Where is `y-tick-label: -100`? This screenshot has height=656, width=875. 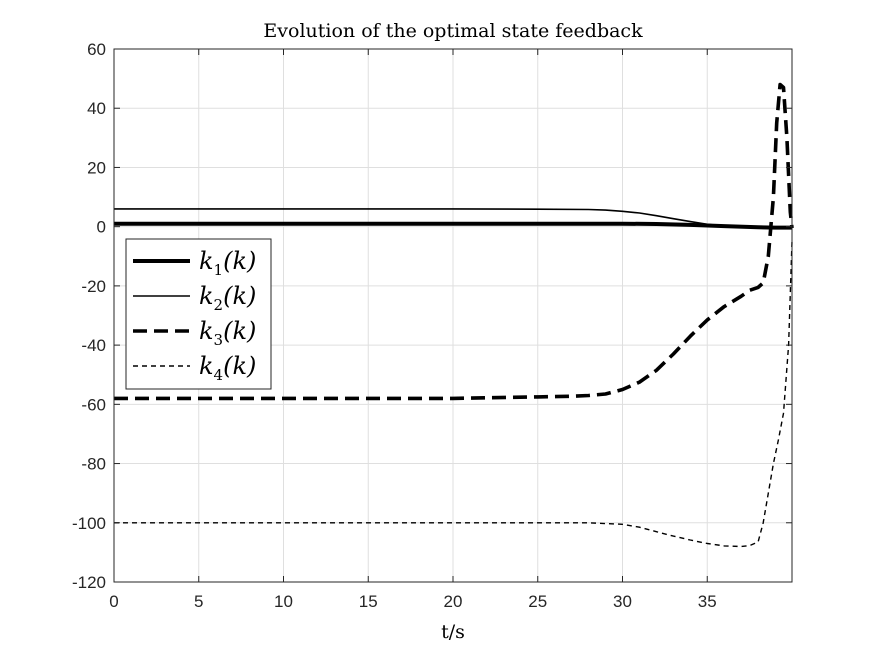
y-tick-label: -100 is located at coordinates (89, 523).